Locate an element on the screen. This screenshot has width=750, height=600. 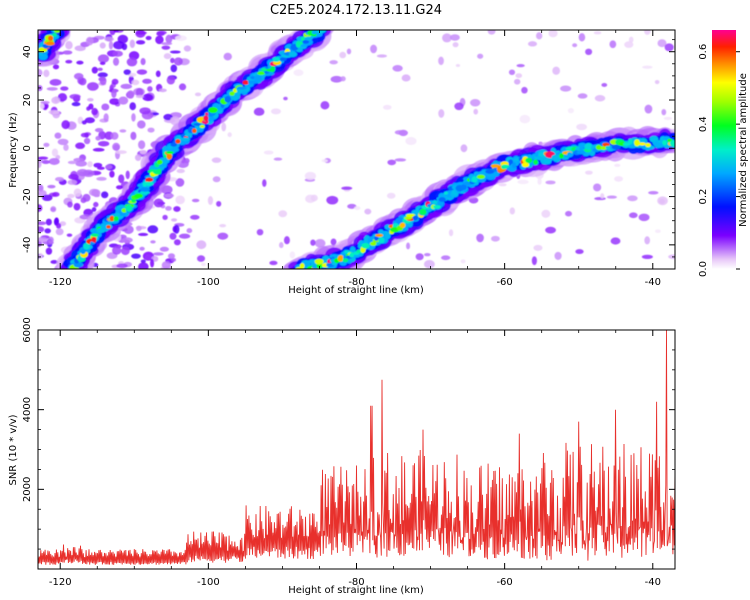
x-tick-label: -120 is located at coordinates (60, 282).